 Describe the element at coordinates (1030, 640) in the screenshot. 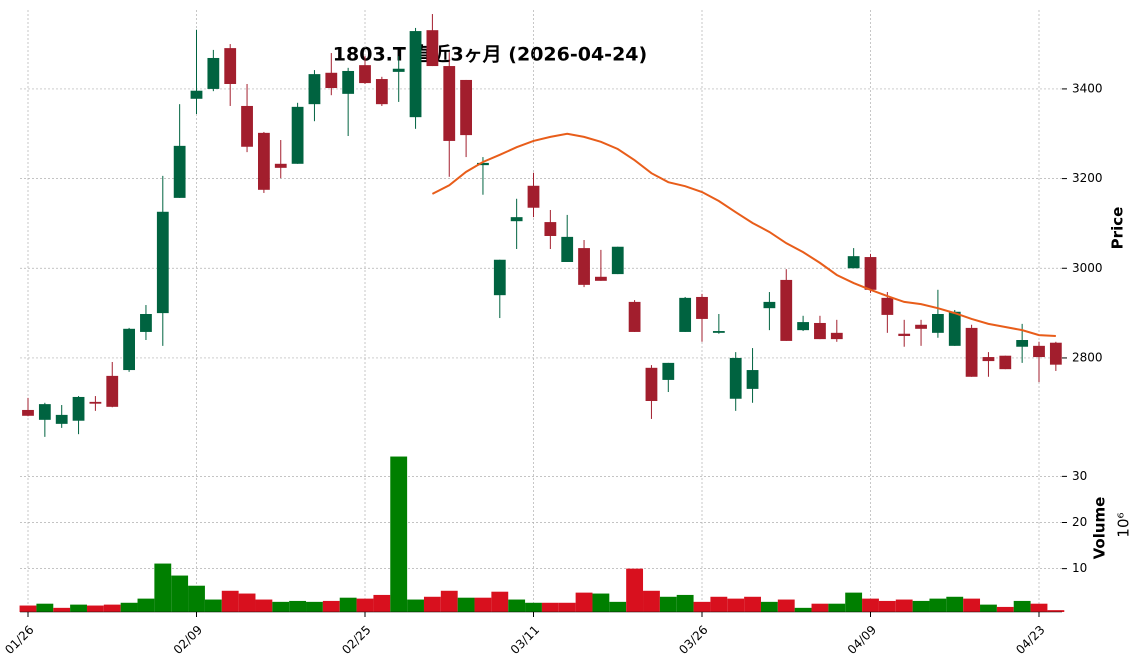

I see `x-tick-label: 04/23` at that location.